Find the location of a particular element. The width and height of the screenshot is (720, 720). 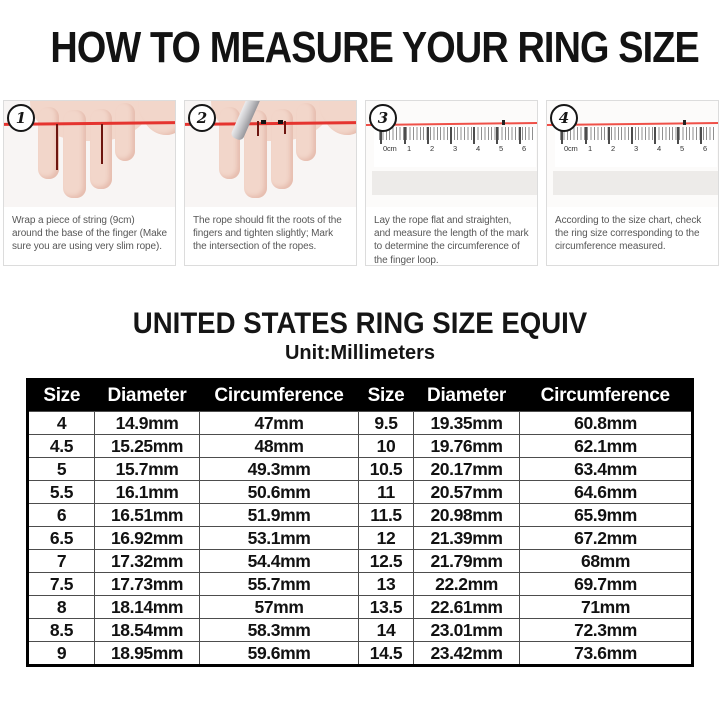

step-number-badge: 2 is located at coordinates (202, 118).